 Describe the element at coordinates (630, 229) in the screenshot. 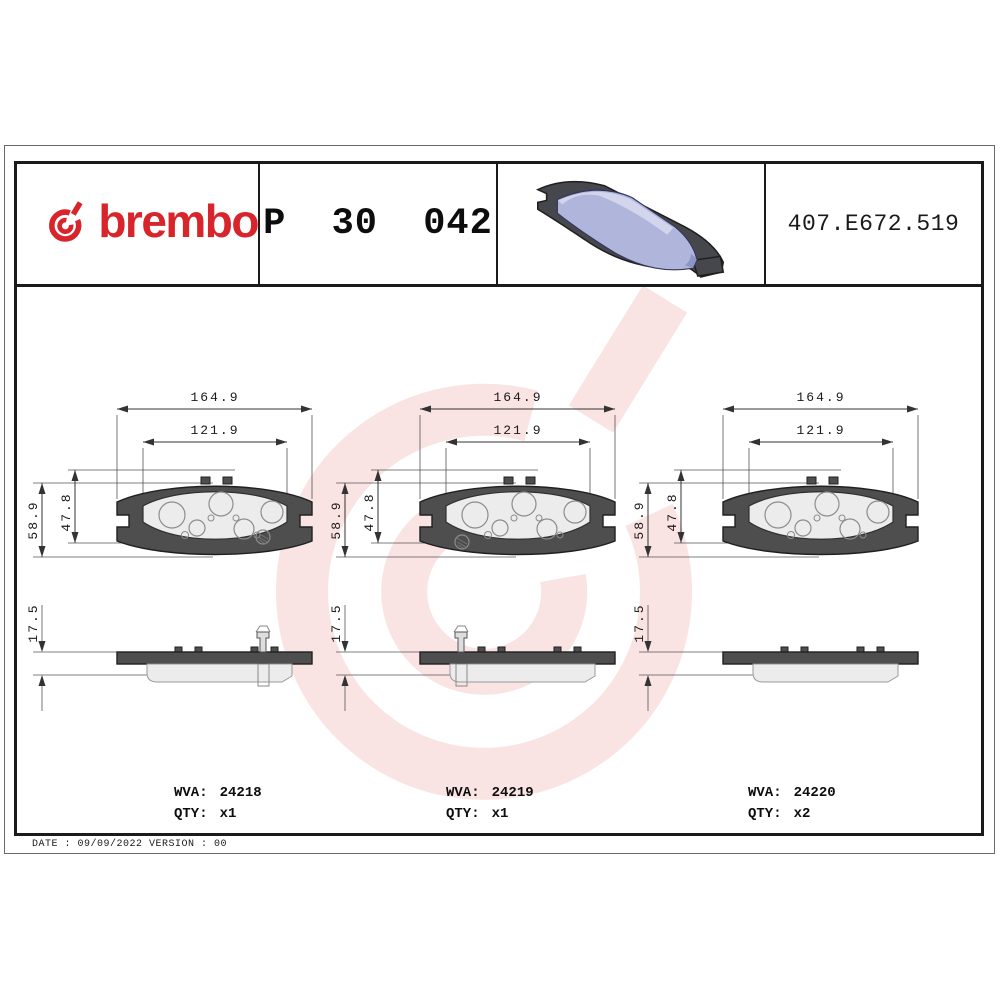

I see `brake-pad-photo` at that location.